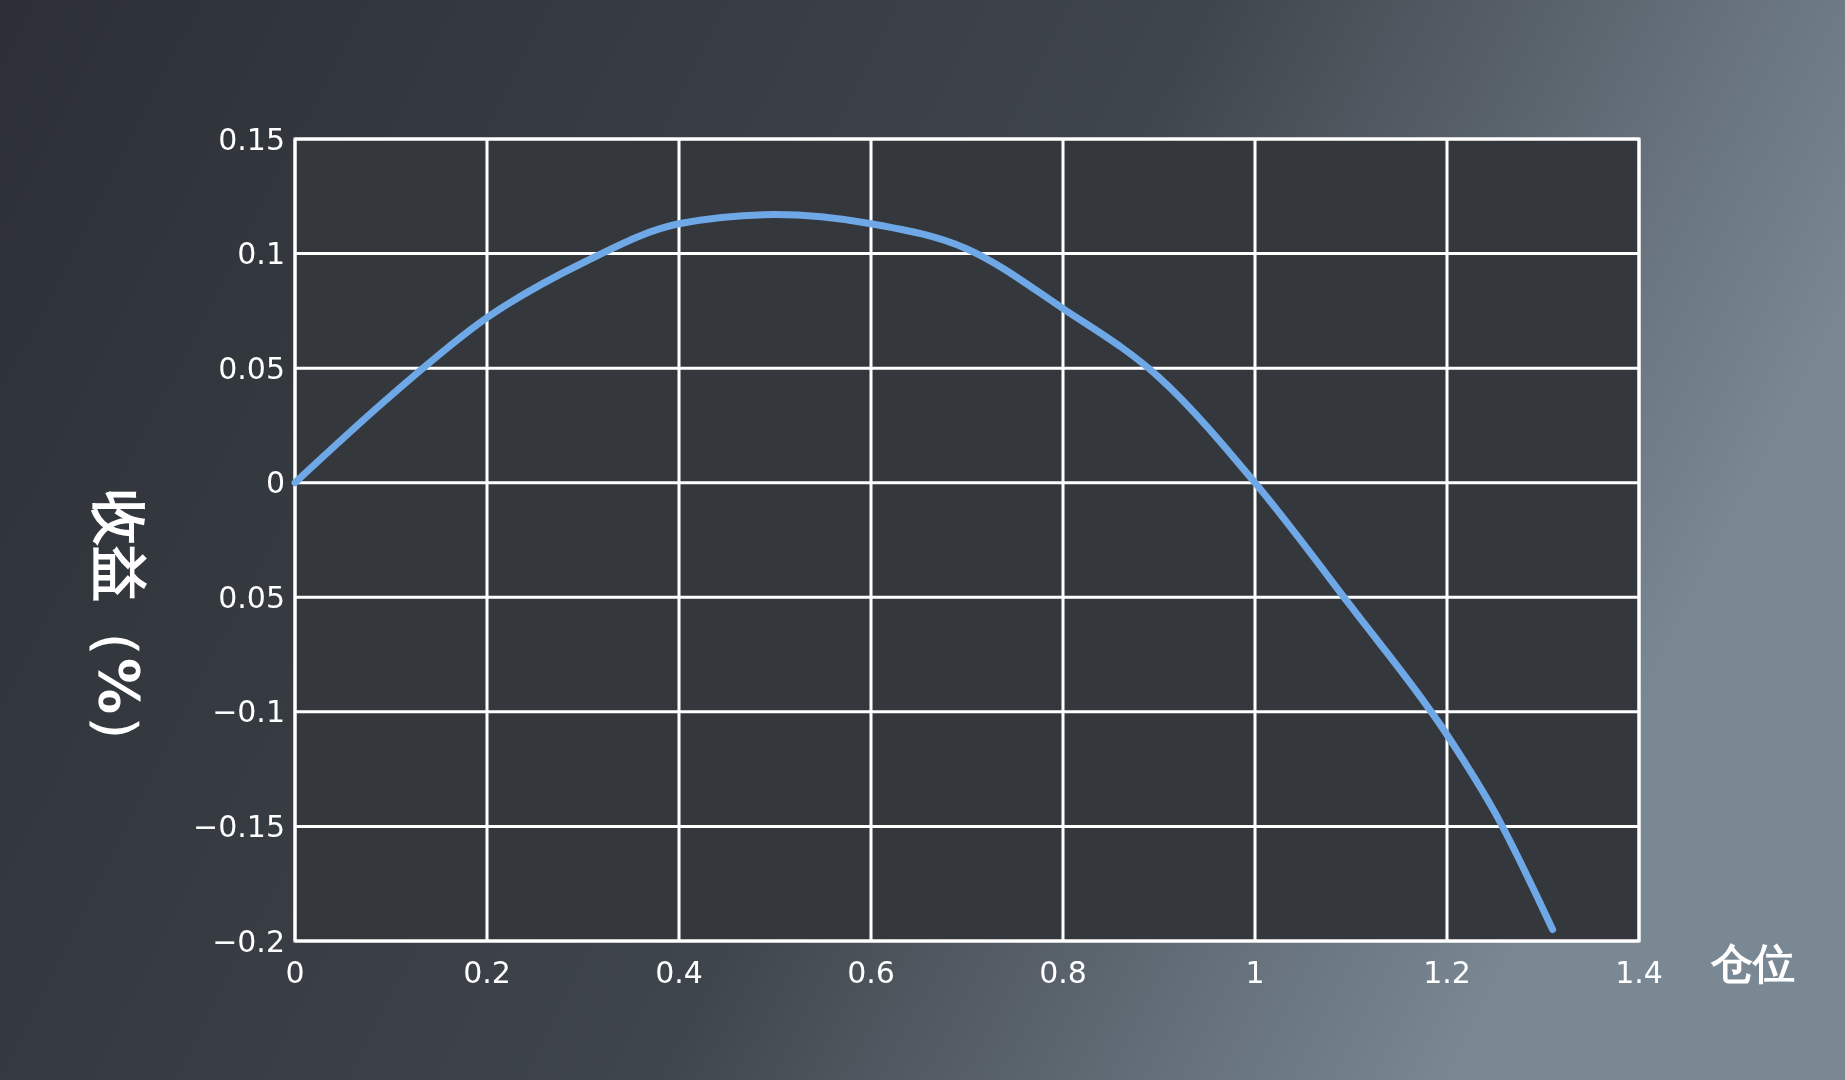  What do you see at coordinates (119, 630) in the screenshot?
I see `y-axis-title: 收益（%）` at bounding box center [119, 630].